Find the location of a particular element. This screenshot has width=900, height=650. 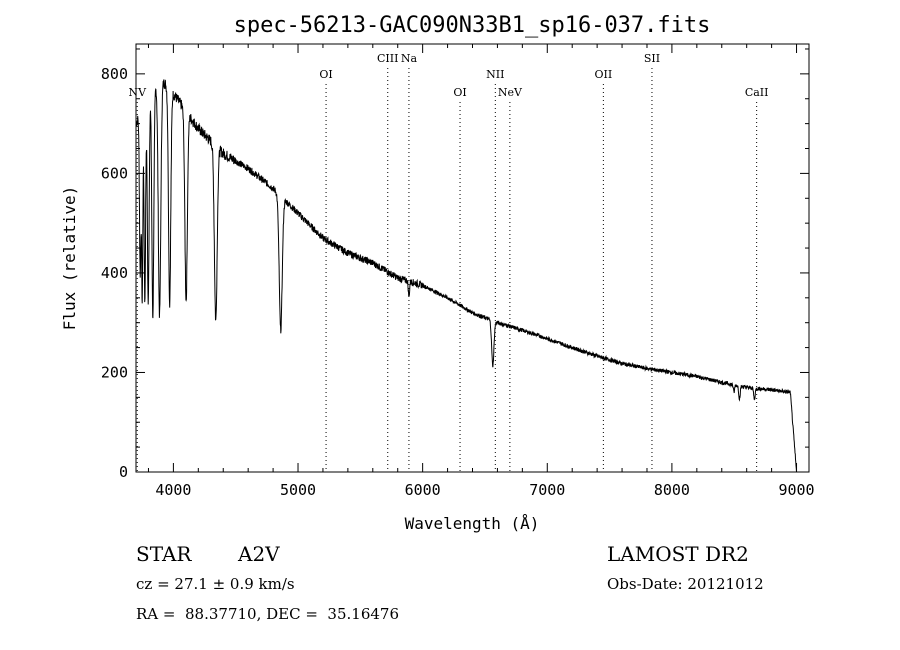

observation-date: Obs-Date: 20121012 is located at coordinates (685, 584).